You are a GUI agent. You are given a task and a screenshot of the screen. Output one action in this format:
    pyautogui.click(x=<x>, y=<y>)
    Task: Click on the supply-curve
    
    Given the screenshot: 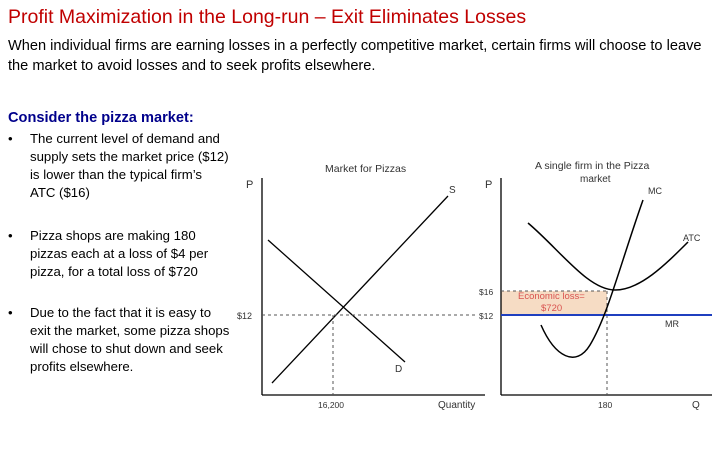 What is the action you would take?
    pyautogui.click(x=360, y=289)
    